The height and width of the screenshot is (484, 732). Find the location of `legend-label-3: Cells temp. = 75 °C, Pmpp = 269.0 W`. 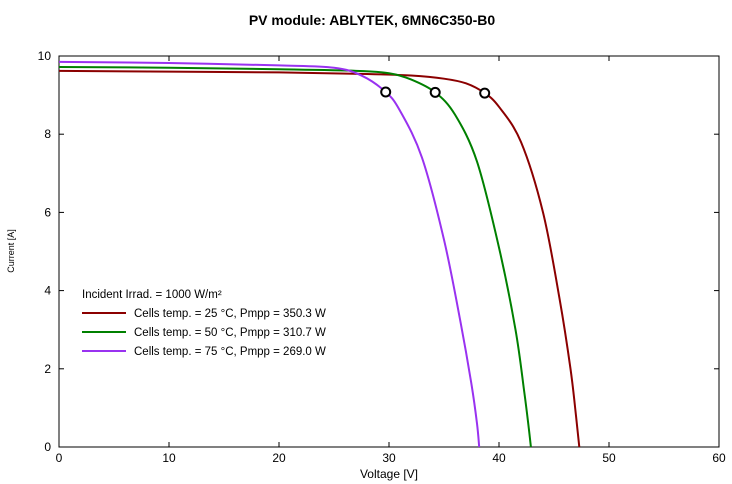

legend-label-3: Cells temp. = 75 °C, Pmpp = 269.0 W is located at coordinates (230, 352).